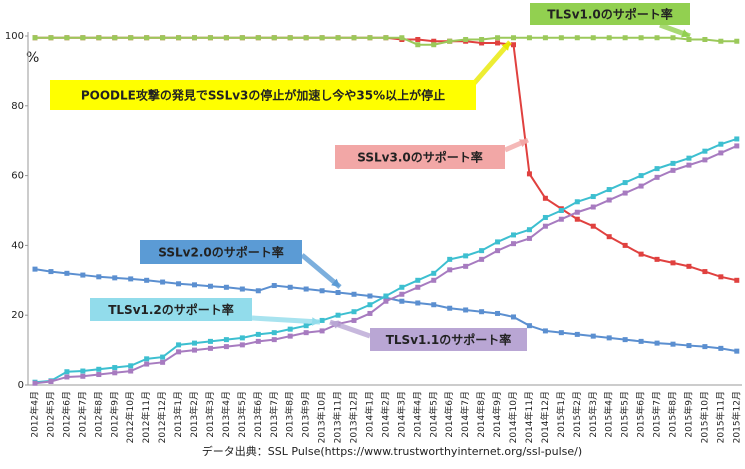 The height and width of the screenshot is (469, 745). What do you see at coordinates (17, 106) in the screenshot?
I see `y-tick-label: 80` at bounding box center [17, 106].